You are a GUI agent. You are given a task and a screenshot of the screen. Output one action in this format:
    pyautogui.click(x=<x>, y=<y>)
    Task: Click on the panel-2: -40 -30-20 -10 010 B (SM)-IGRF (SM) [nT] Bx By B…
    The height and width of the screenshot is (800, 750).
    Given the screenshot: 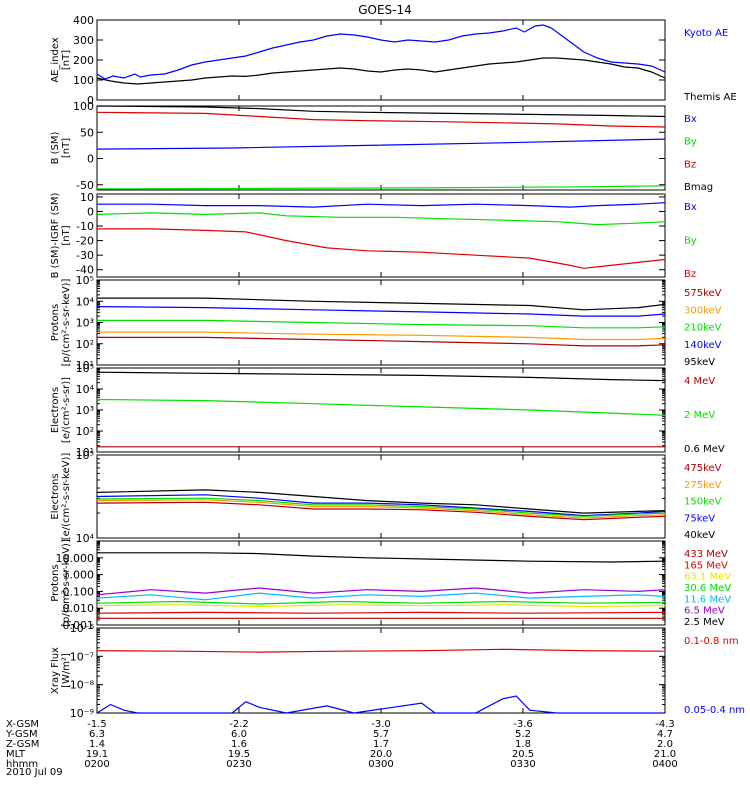 What is the action you would take?
    pyautogui.click(x=373, y=235)
    